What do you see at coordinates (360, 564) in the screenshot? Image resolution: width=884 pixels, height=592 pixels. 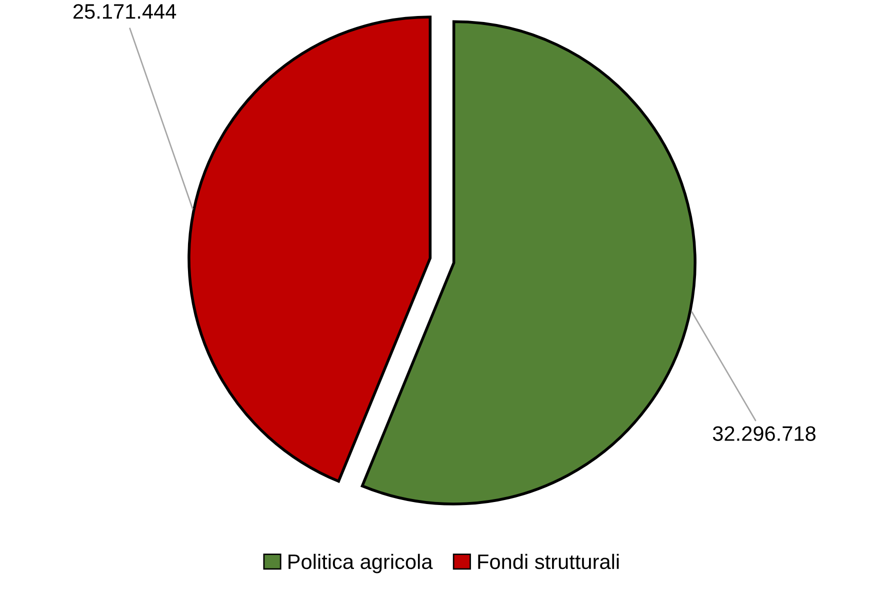 I see `legend-label: Politica agricola` at bounding box center [360, 564].